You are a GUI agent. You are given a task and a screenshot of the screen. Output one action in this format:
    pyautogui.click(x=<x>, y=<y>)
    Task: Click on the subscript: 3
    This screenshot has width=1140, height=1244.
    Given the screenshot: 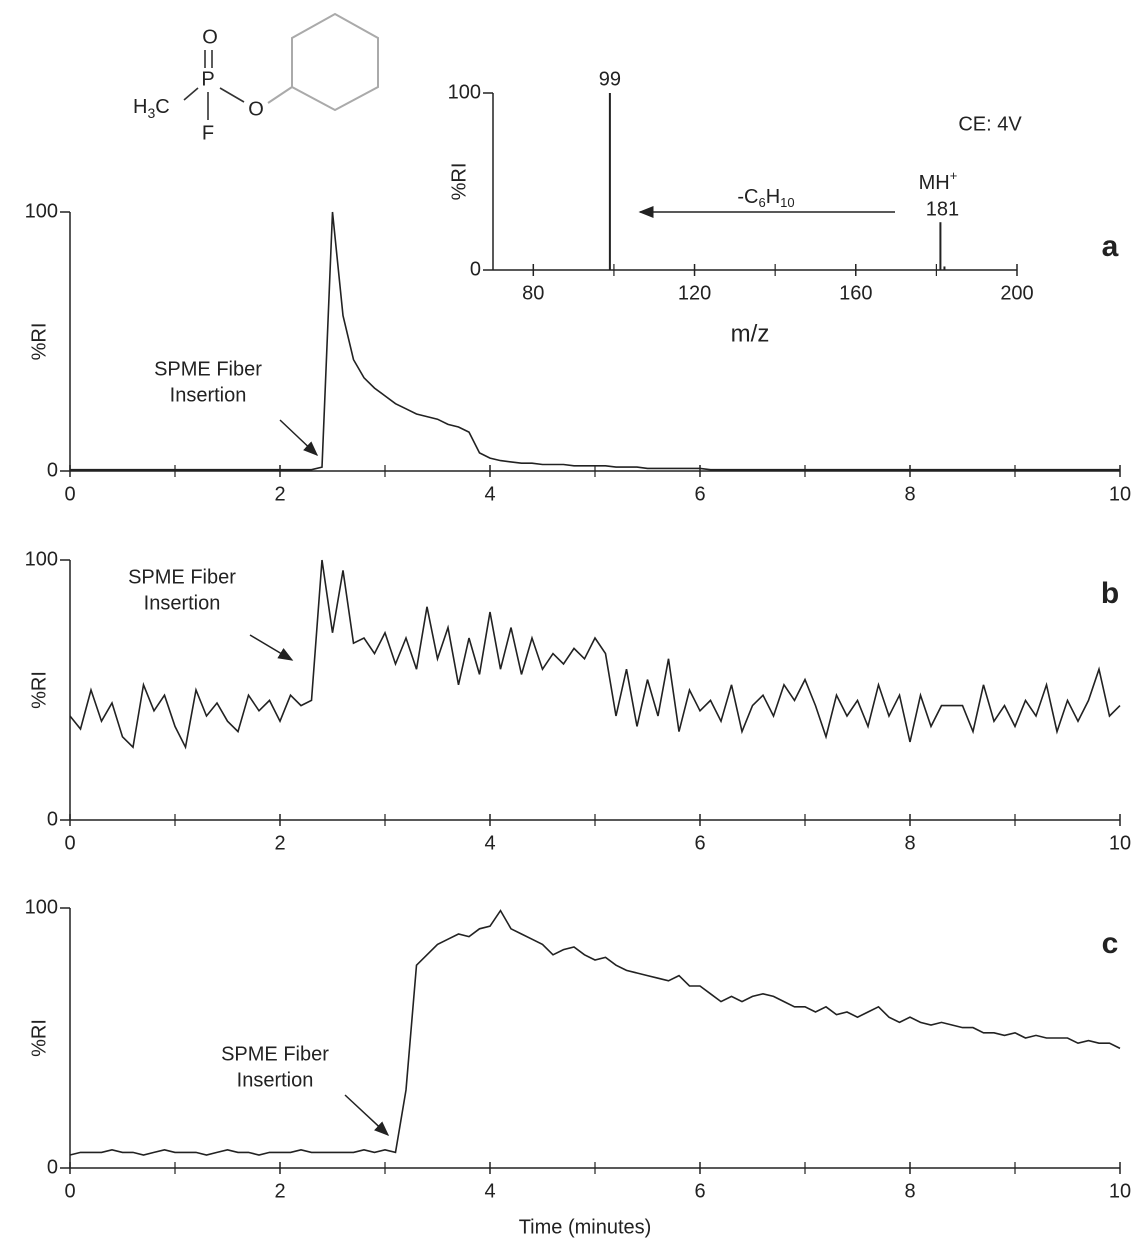 What is the action you would take?
    pyautogui.click(x=151, y=113)
    